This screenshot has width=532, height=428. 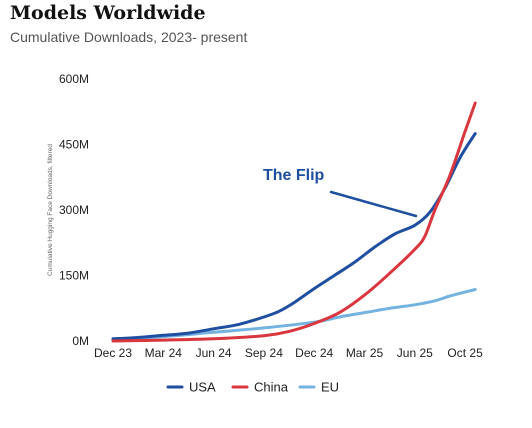 I want to click on x-tick-label: Mar 24, so click(x=164, y=353).